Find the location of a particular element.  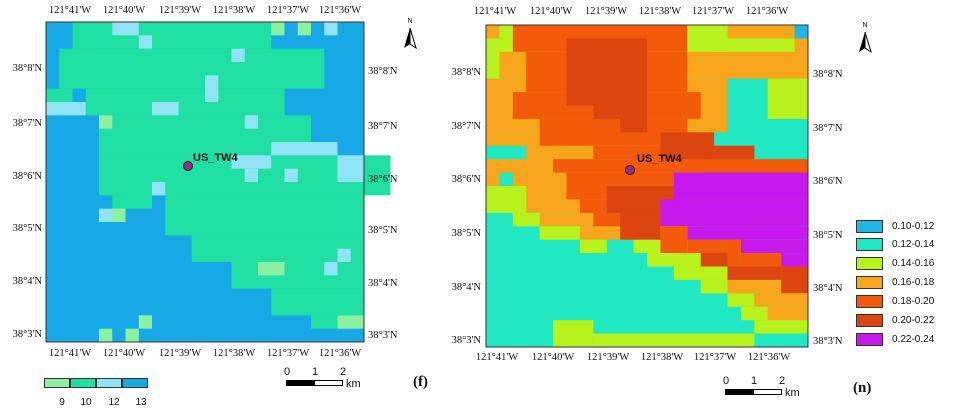

scalebar-graphic is located at coordinates (314, 383).